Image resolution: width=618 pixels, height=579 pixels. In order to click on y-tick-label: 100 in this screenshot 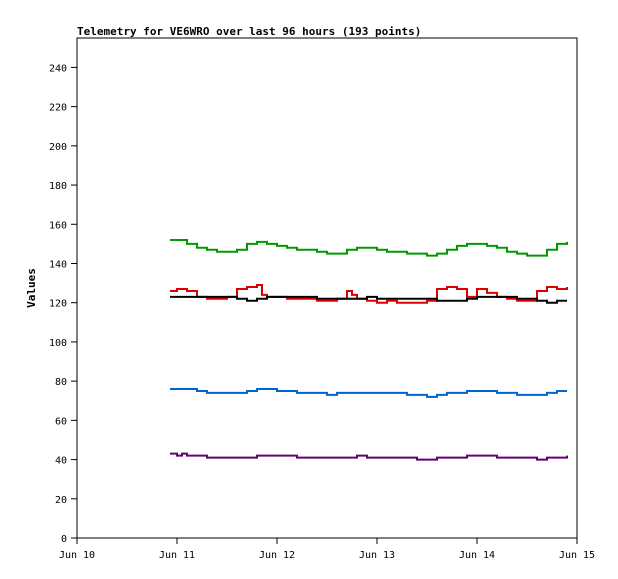, I will do `click(58, 343)`.